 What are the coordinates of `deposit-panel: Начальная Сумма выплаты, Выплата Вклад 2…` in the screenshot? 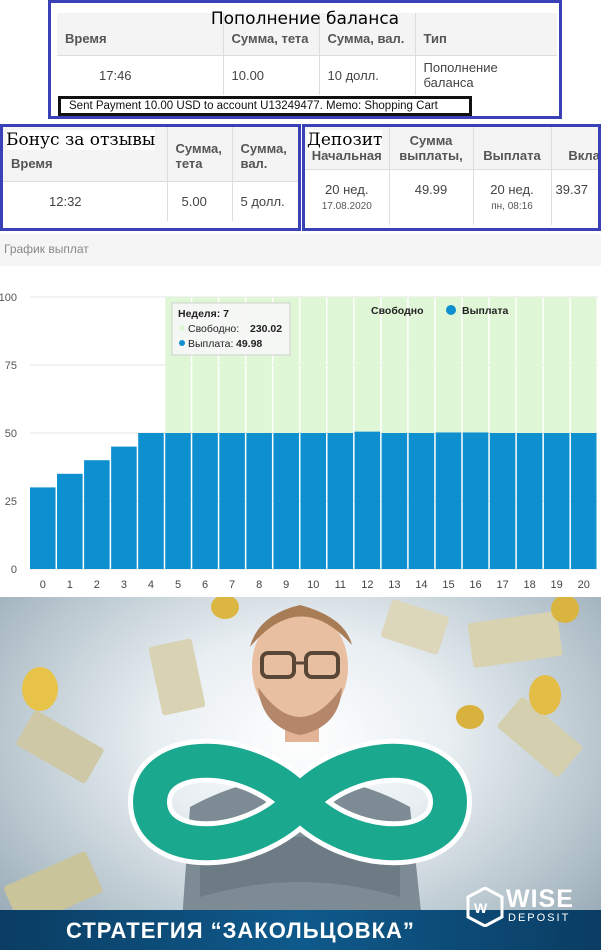 It's located at (451, 177).